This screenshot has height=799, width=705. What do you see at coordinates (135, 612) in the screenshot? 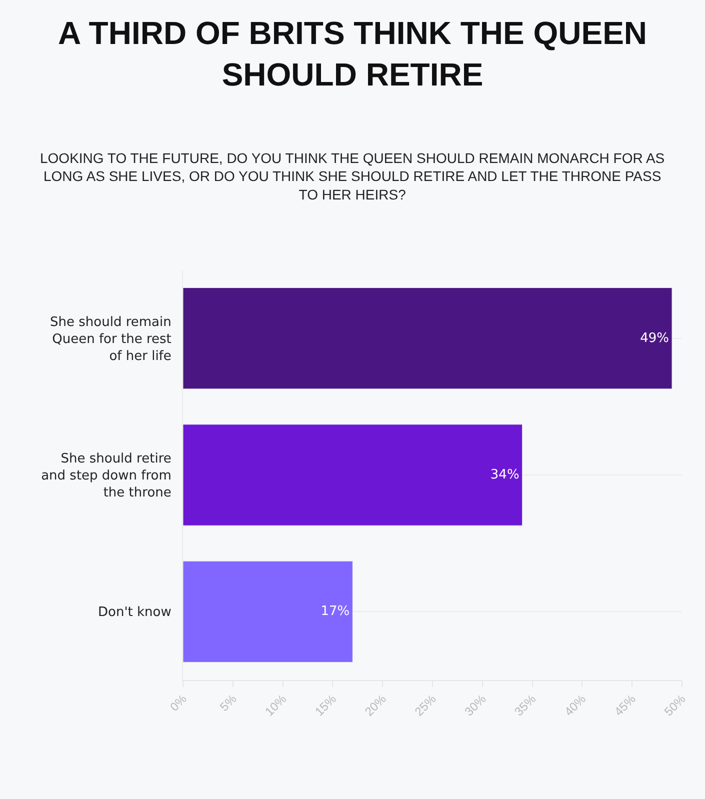
I see `y-tick-label: Don't know` at bounding box center [135, 612].